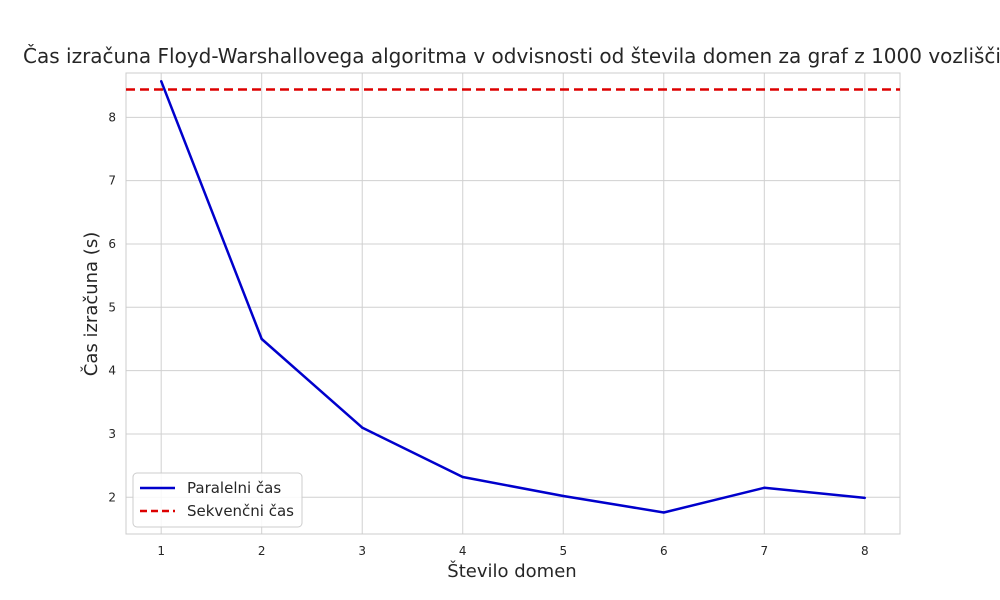  What do you see at coordinates (512, 551) in the screenshot?
I see `x-tick-labels: 1 2 3 4 5 6 7 8` at bounding box center [512, 551].